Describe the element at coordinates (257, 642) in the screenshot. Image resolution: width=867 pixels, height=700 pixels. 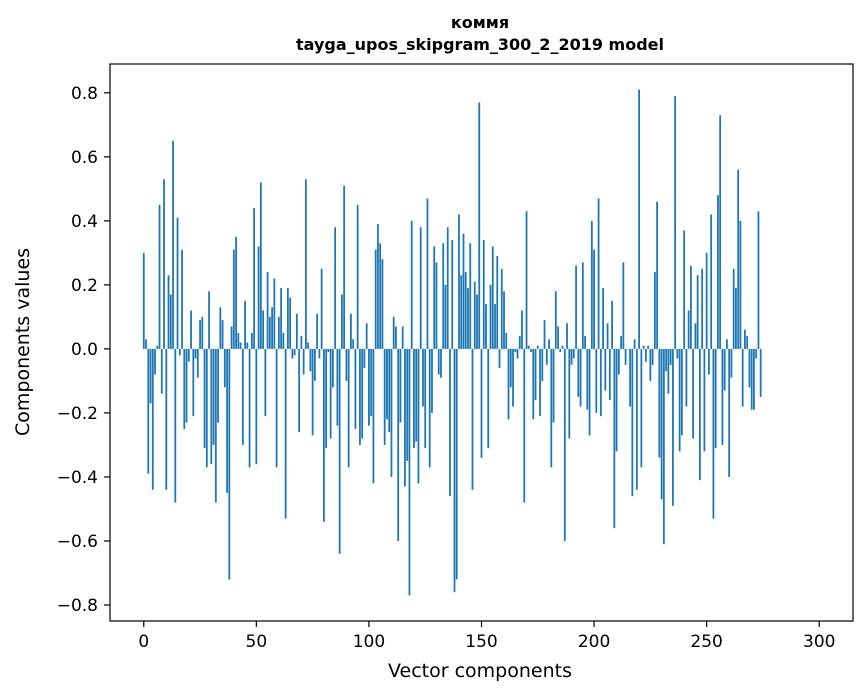
I see `x-tick-label: 50` at that location.